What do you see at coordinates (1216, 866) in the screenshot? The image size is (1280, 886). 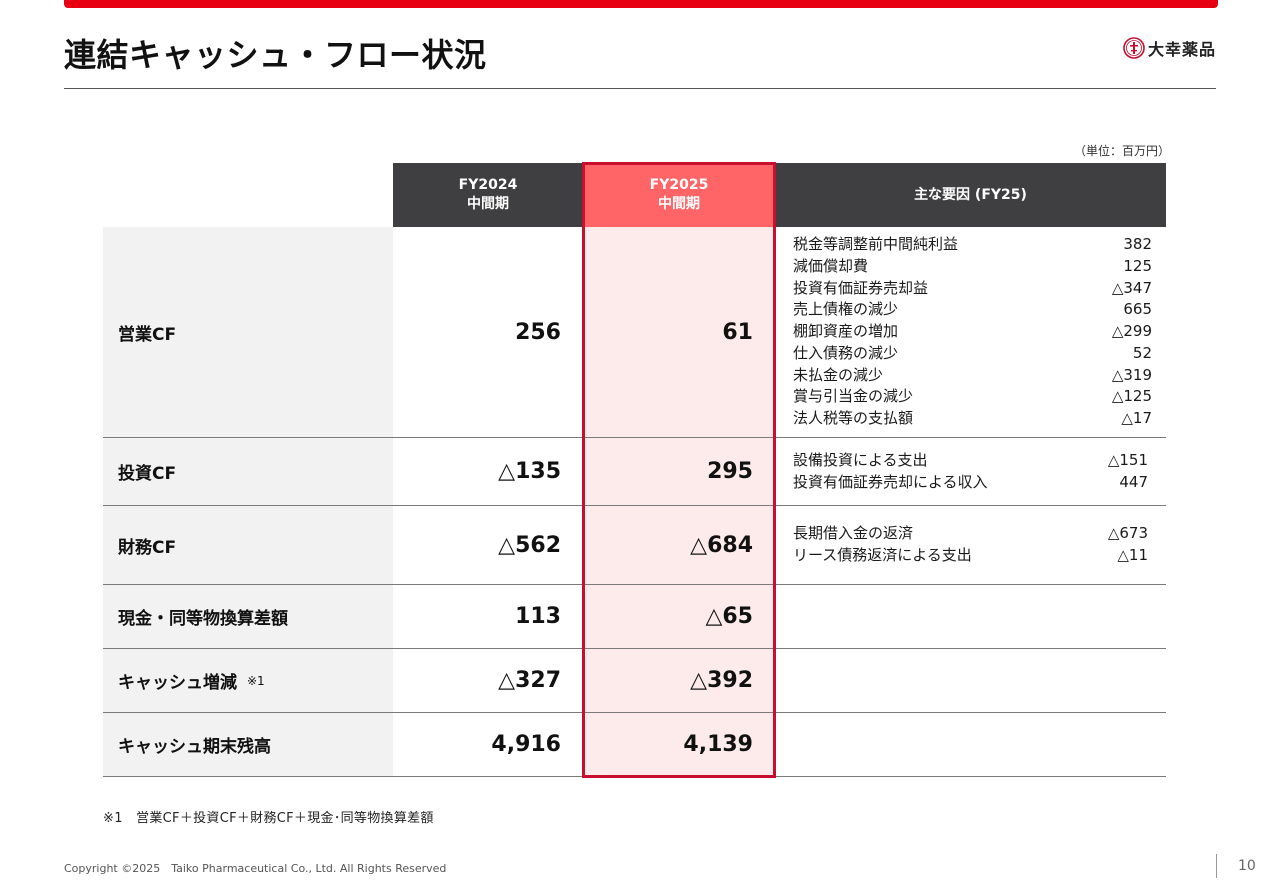 I see `page-number-divider` at bounding box center [1216, 866].